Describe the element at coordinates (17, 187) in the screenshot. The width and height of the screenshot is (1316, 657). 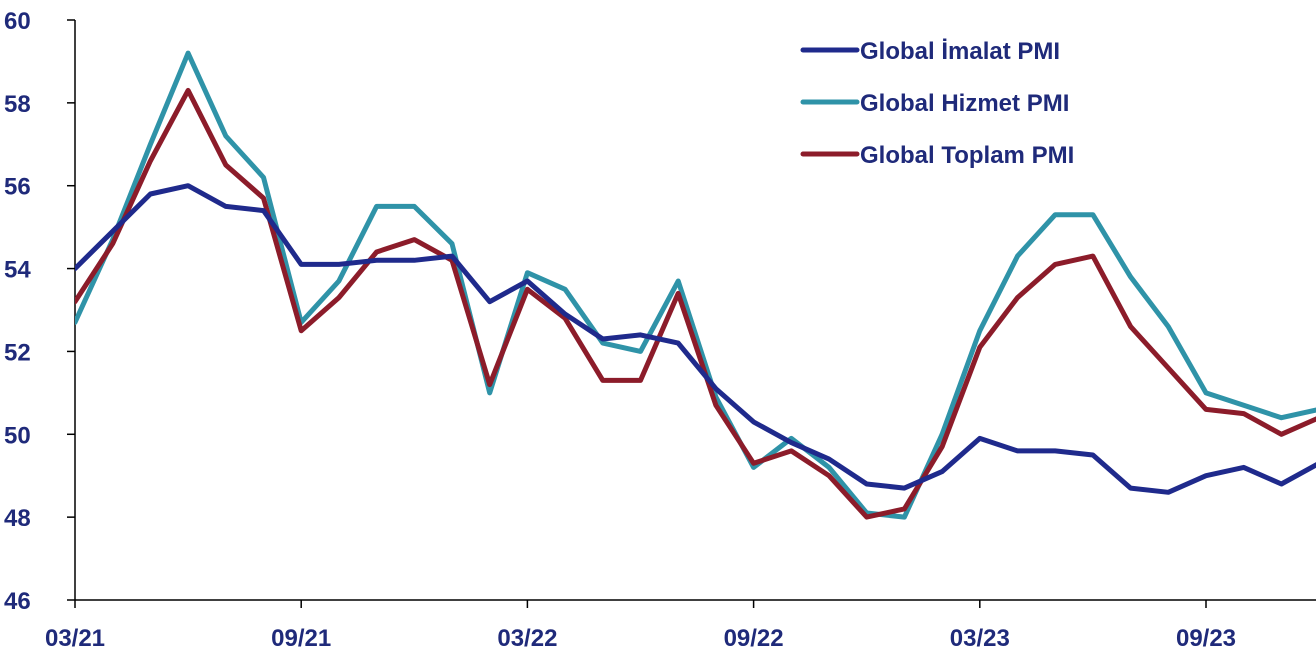
I see `y-tick-label: 56` at that location.